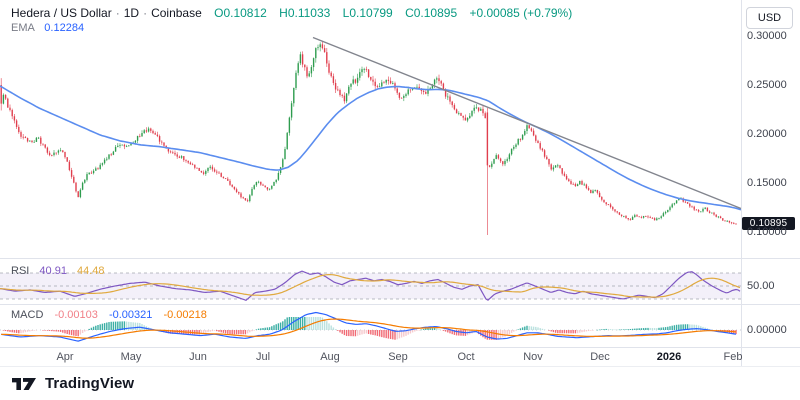 The width and height of the screenshot is (800, 400). Describe the element at coordinates (400, 347) in the screenshot. I see `time-axis-border` at that location.